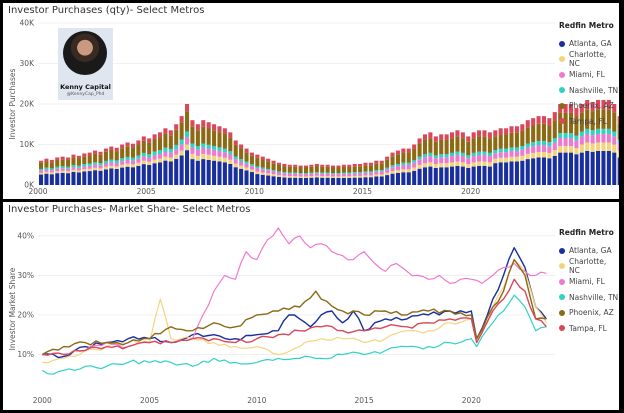 This screenshot has width=624, height=413. What do you see at coordinates (562, 105) in the screenshot?
I see `legend-marker` at bounding box center [562, 105].